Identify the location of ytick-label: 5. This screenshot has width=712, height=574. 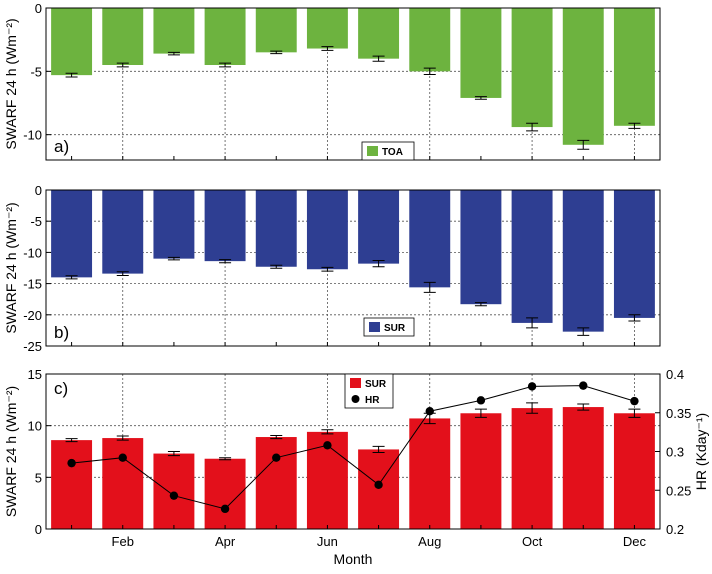
(38, 477).